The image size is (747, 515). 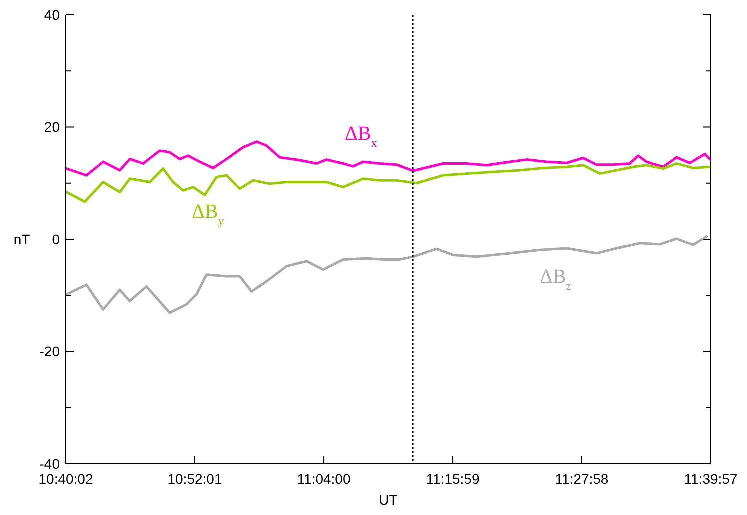 I want to click on y-tick-label: 40, so click(x=52, y=14).